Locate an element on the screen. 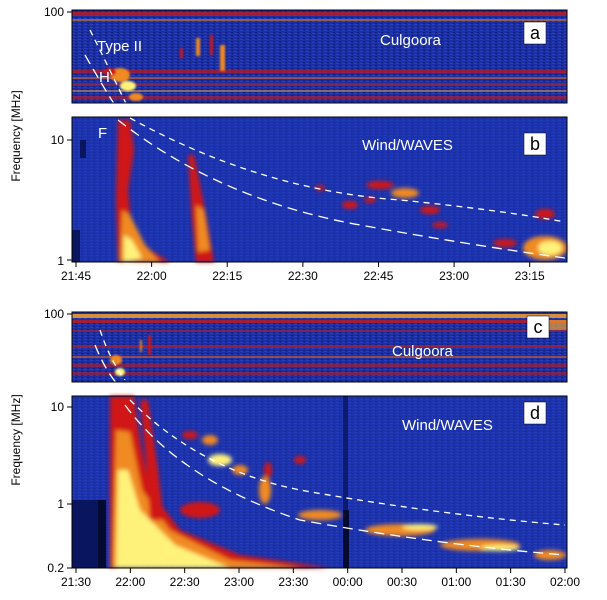 The width and height of the screenshot is (607, 600). x-tick-label: 01:30 is located at coordinates (511, 582).